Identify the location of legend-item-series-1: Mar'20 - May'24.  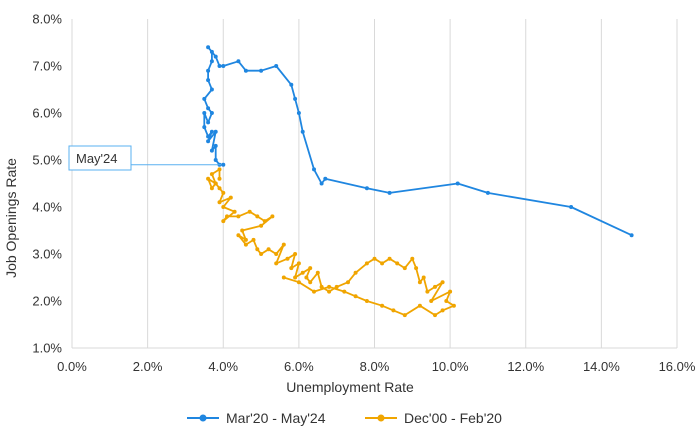
(256, 418).